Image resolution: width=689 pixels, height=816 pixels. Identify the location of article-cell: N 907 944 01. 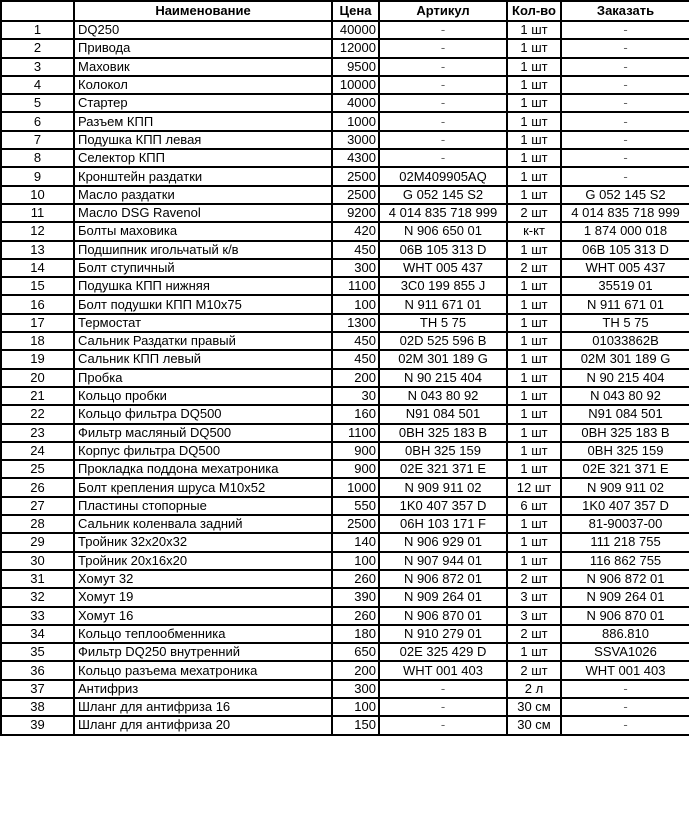
(443, 560).